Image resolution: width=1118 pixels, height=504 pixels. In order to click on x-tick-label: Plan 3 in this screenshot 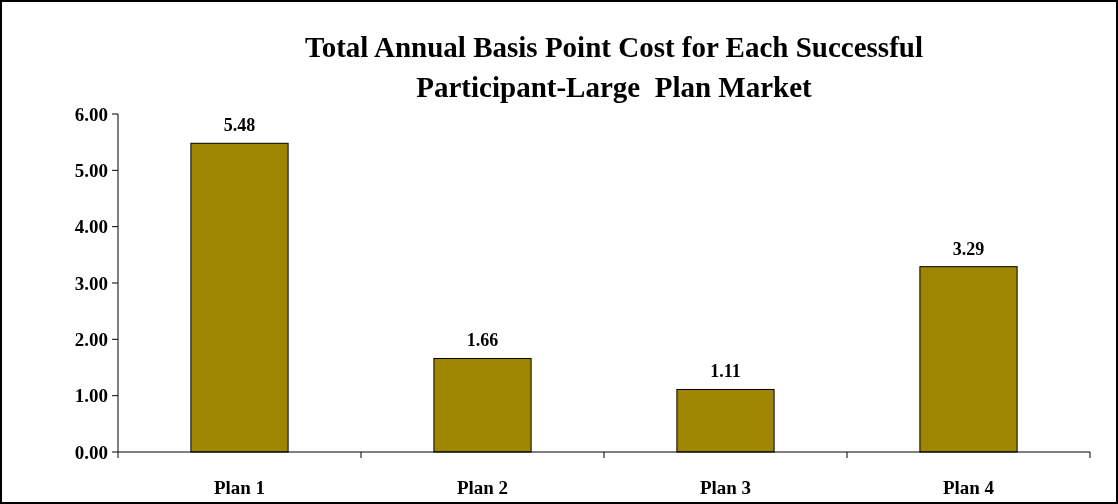, I will do `click(725, 487)`.